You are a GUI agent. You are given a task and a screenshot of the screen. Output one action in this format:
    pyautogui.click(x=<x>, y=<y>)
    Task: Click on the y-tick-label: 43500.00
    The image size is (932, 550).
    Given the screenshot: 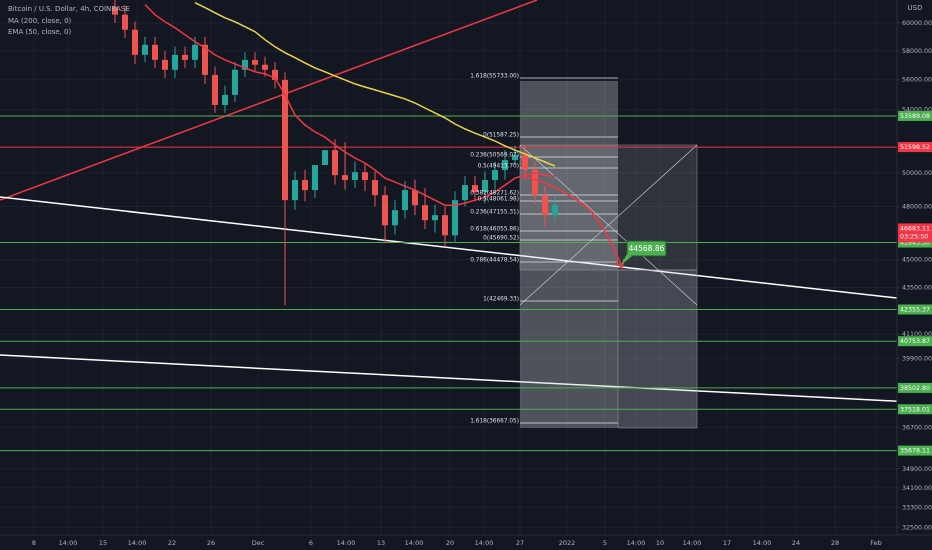 What is the action you would take?
    pyautogui.click(x=917, y=288)
    